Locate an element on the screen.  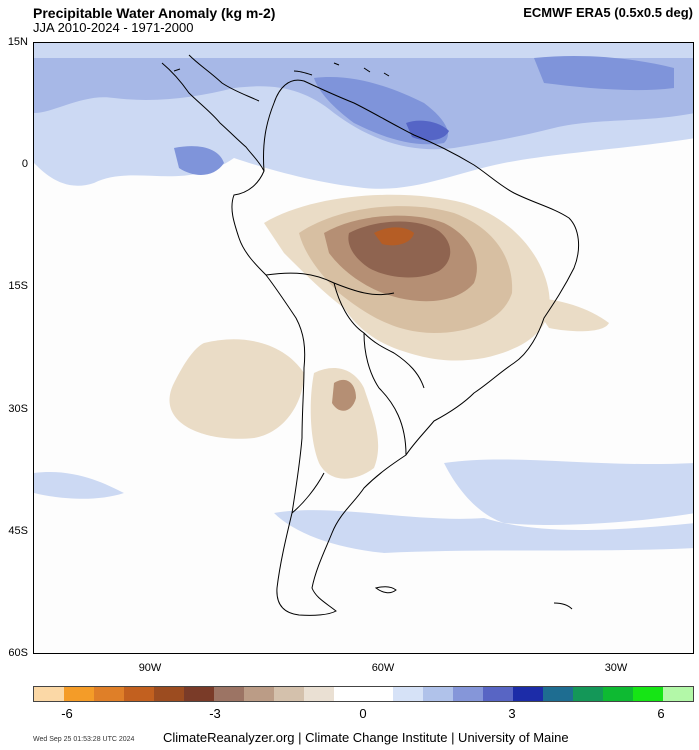
lat-label: 60S is located at coordinates (18, 653).